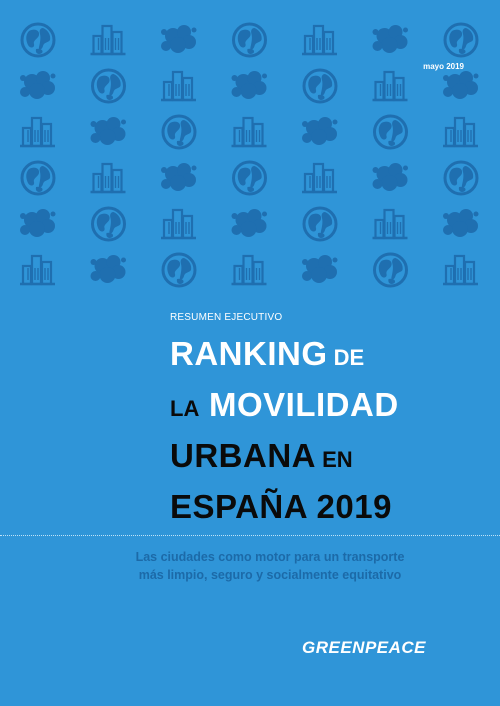 Image resolution: width=500 pixels, height=706 pixels. Describe the element at coordinates (249, 353) in the screenshot. I see `title-word: RANKING` at that location.